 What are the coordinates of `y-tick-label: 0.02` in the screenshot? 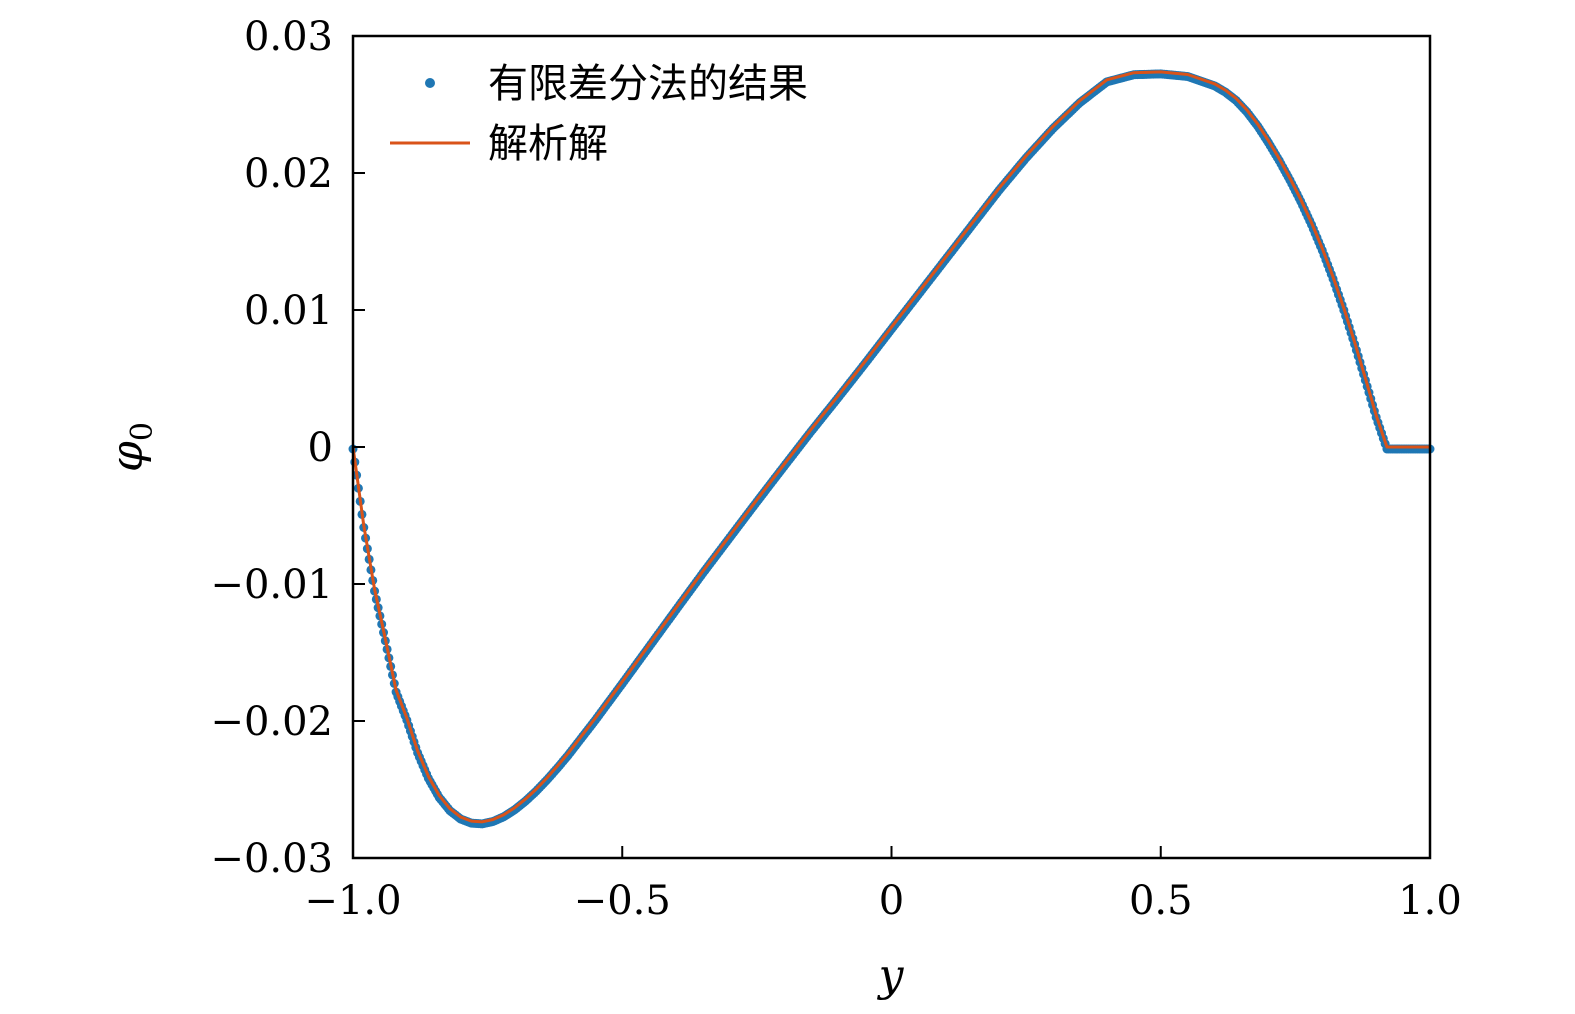 It's located at (288, 174).